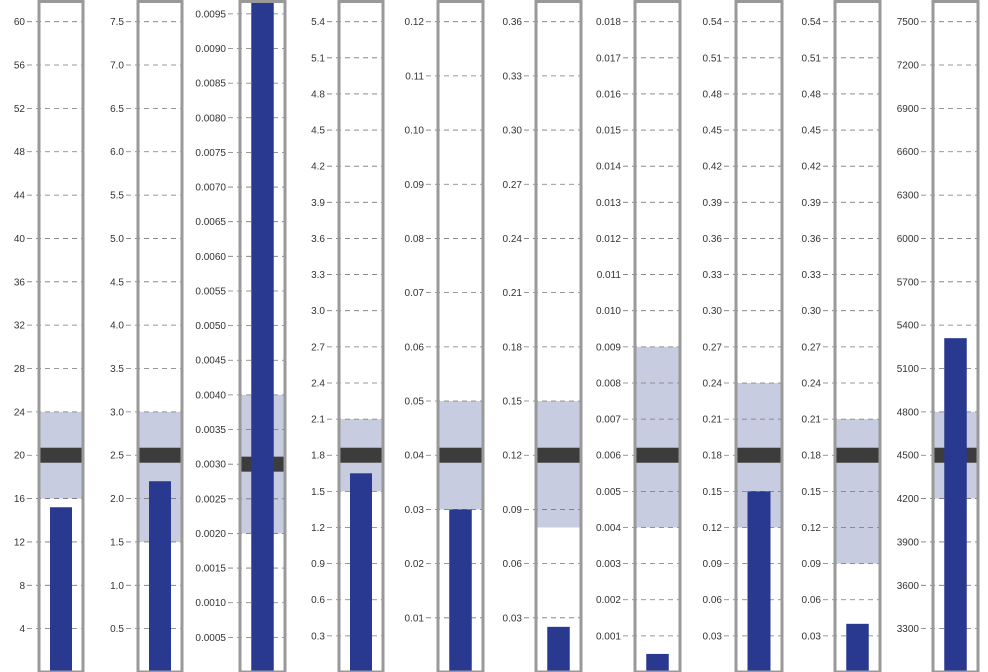  Describe the element at coordinates (608, 492) in the screenshot. I see `tick-label: 0.005` at that location.